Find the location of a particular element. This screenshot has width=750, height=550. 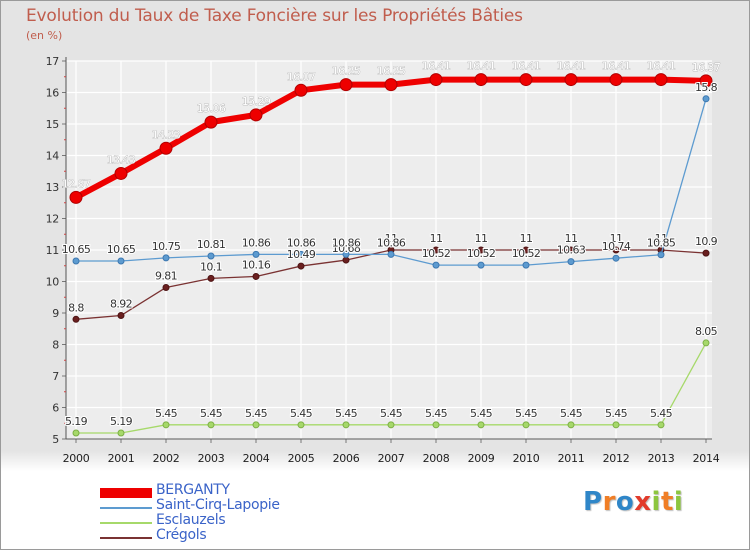

data-label-berganty: 16.37 is located at coordinates (706, 67).